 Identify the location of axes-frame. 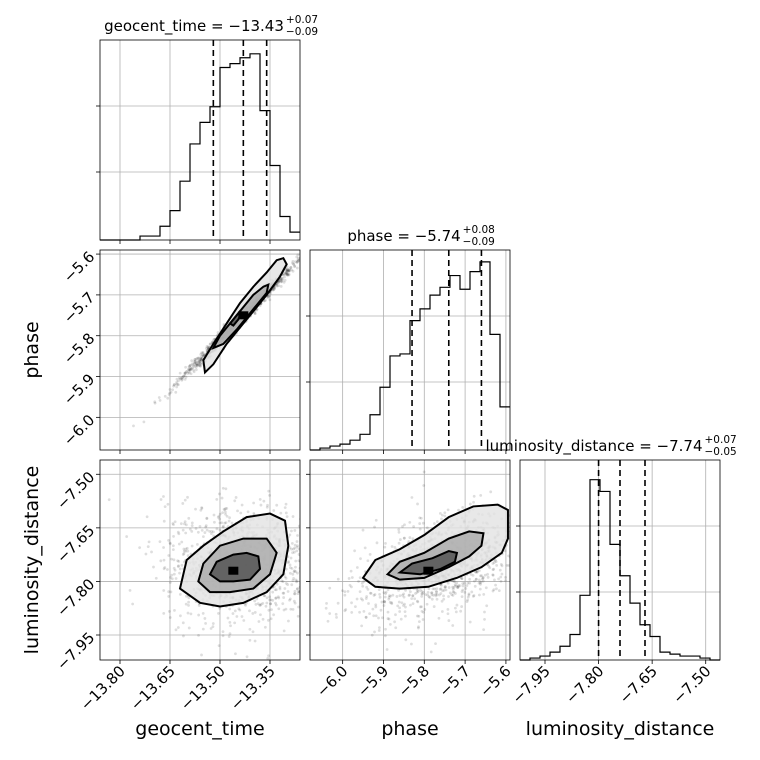
(410, 350).